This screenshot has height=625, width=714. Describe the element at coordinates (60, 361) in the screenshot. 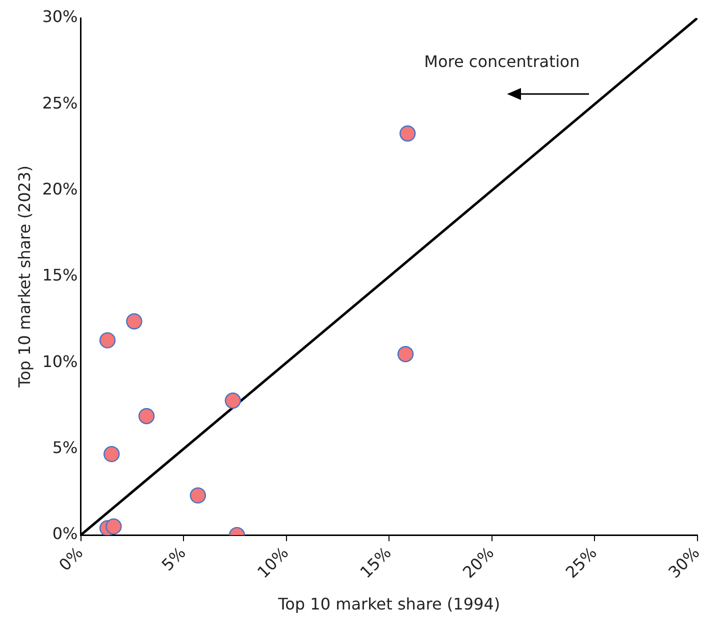

I see `y-tick-label: 10%` at that location.